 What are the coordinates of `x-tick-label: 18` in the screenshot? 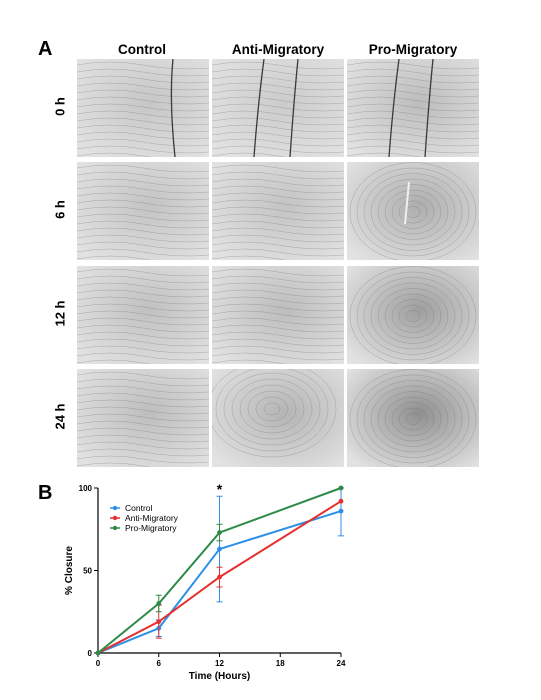 It's located at (280, 663).